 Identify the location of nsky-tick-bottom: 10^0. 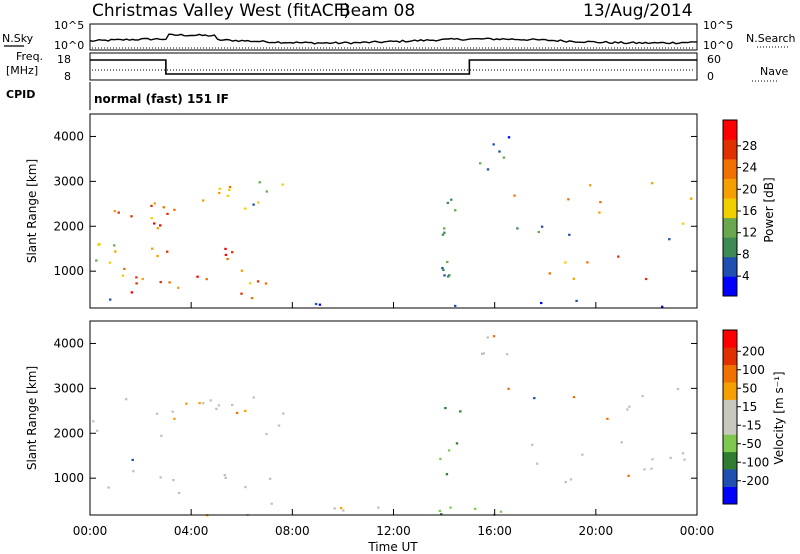
(69, 45).